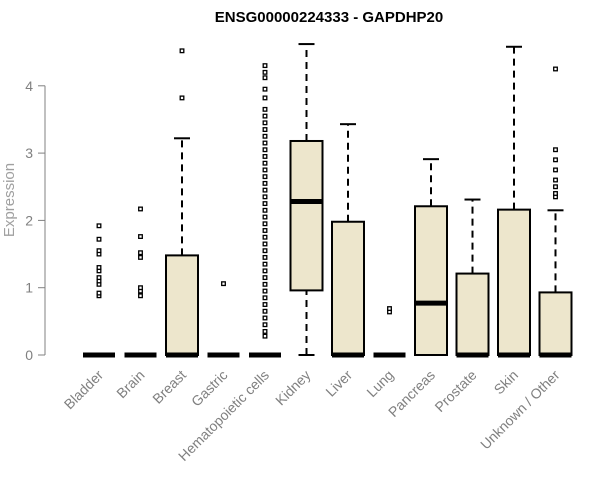 Image resolution: width=600 pixels, height=500 pixels. What do you see at coordinates (84, 390) in the screenshot?
I see `x-tick-label: Bladder` at bounding box center [84, 390].